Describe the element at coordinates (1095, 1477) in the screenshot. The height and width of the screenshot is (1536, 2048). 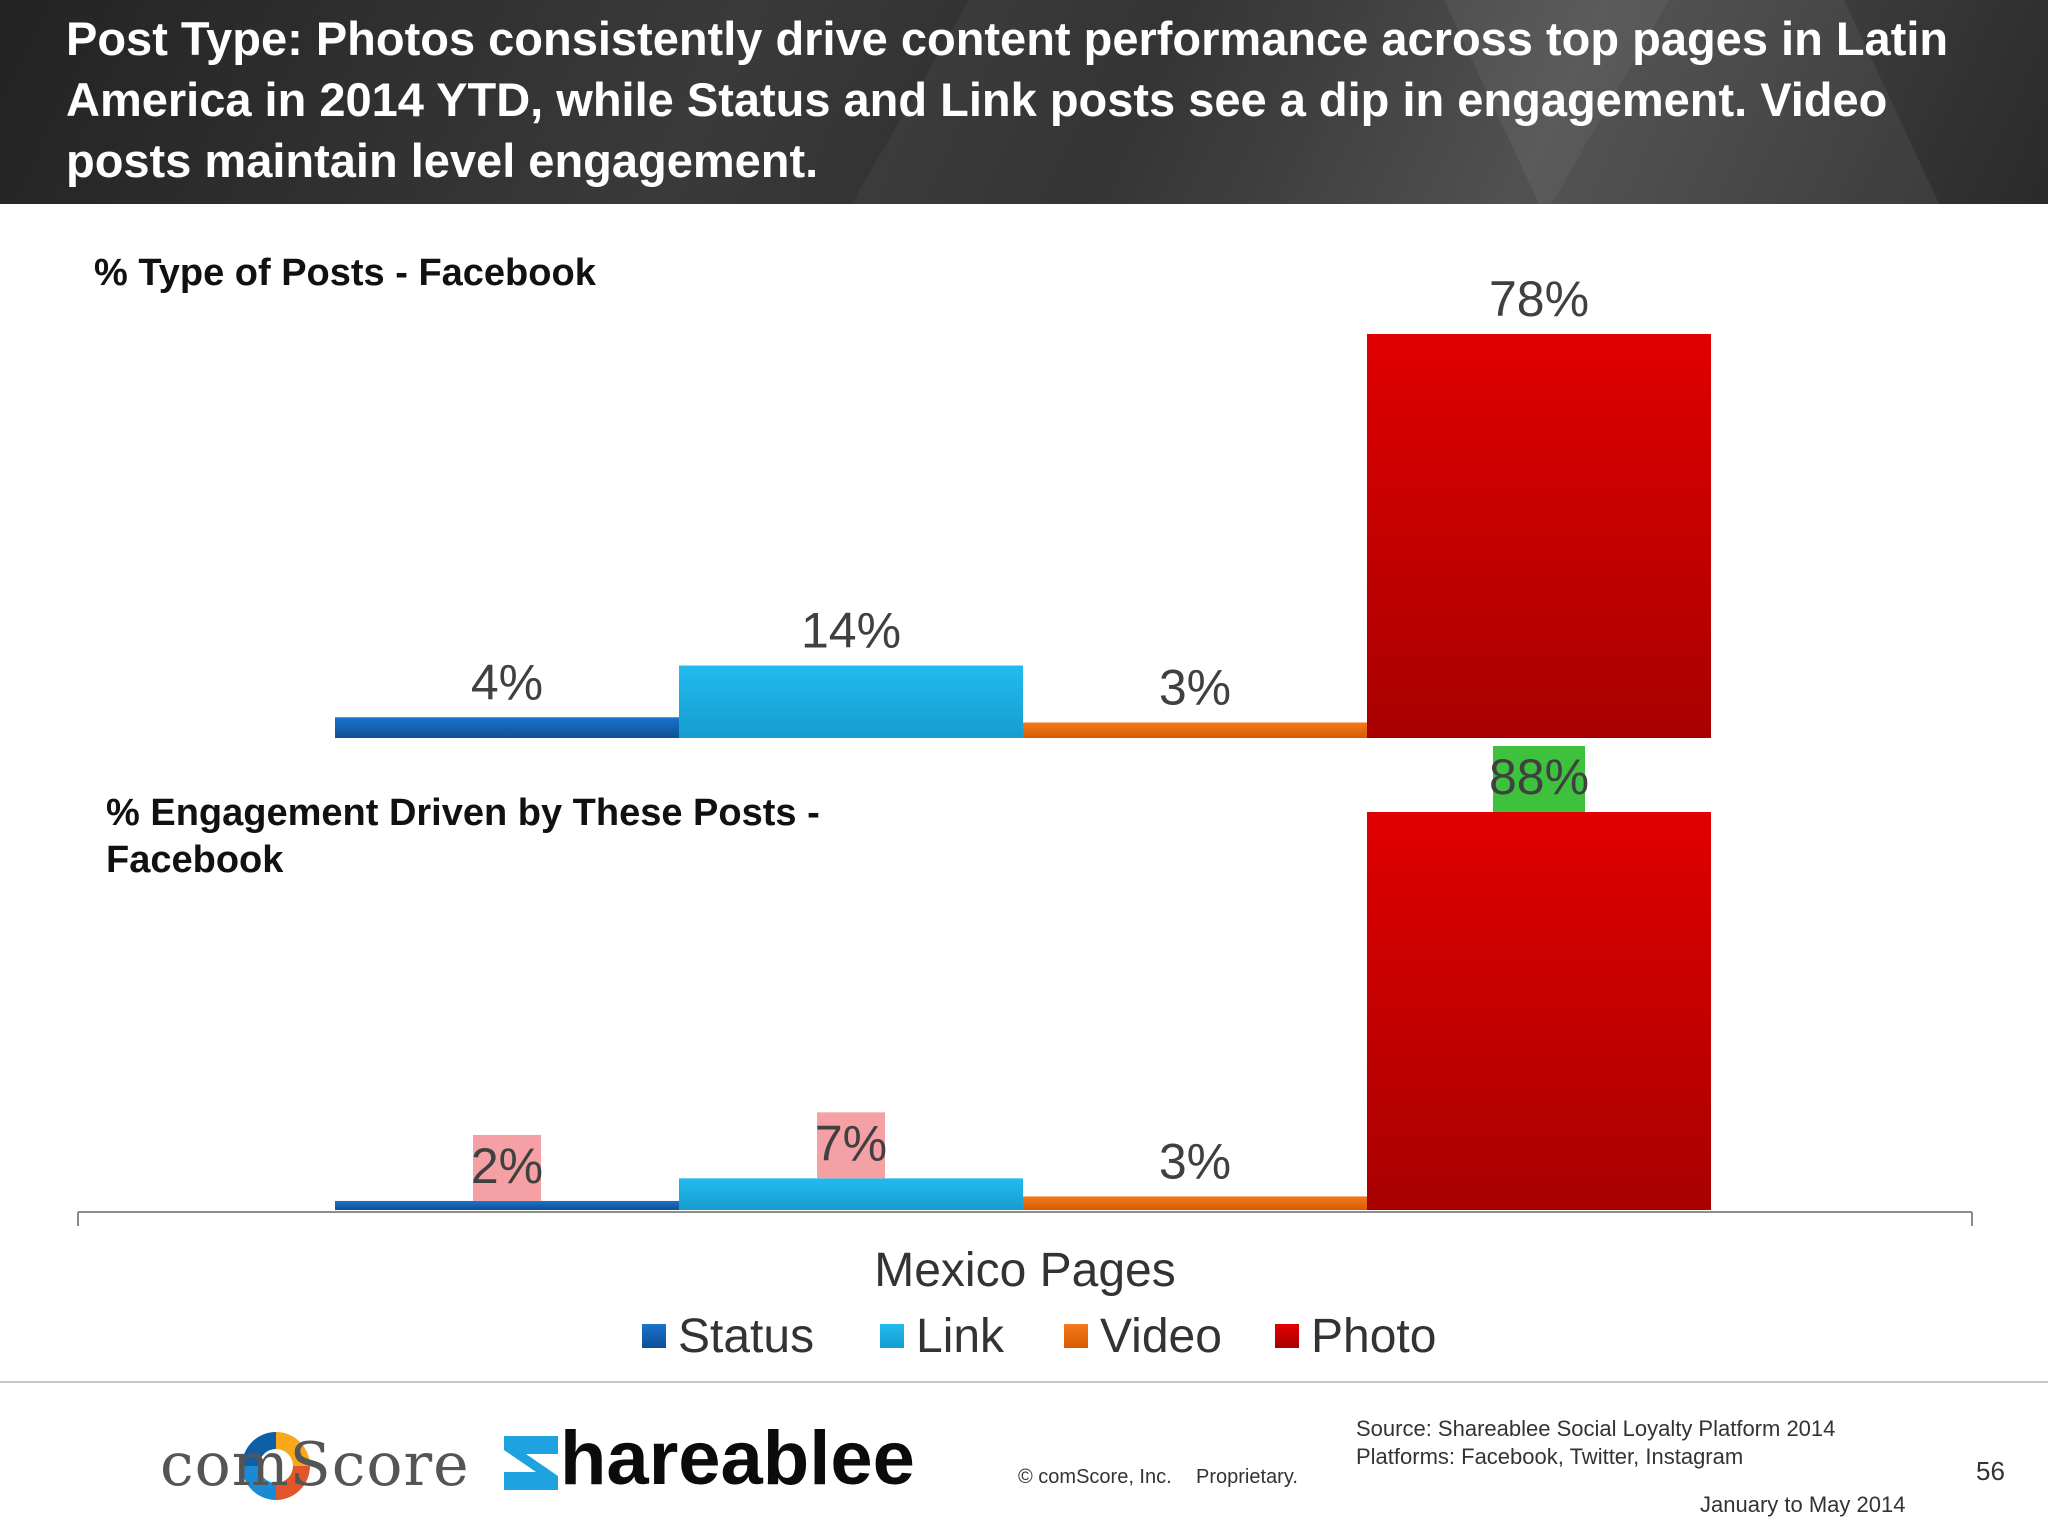
I see `copyright-text: © comScore, Inc.` at that location.